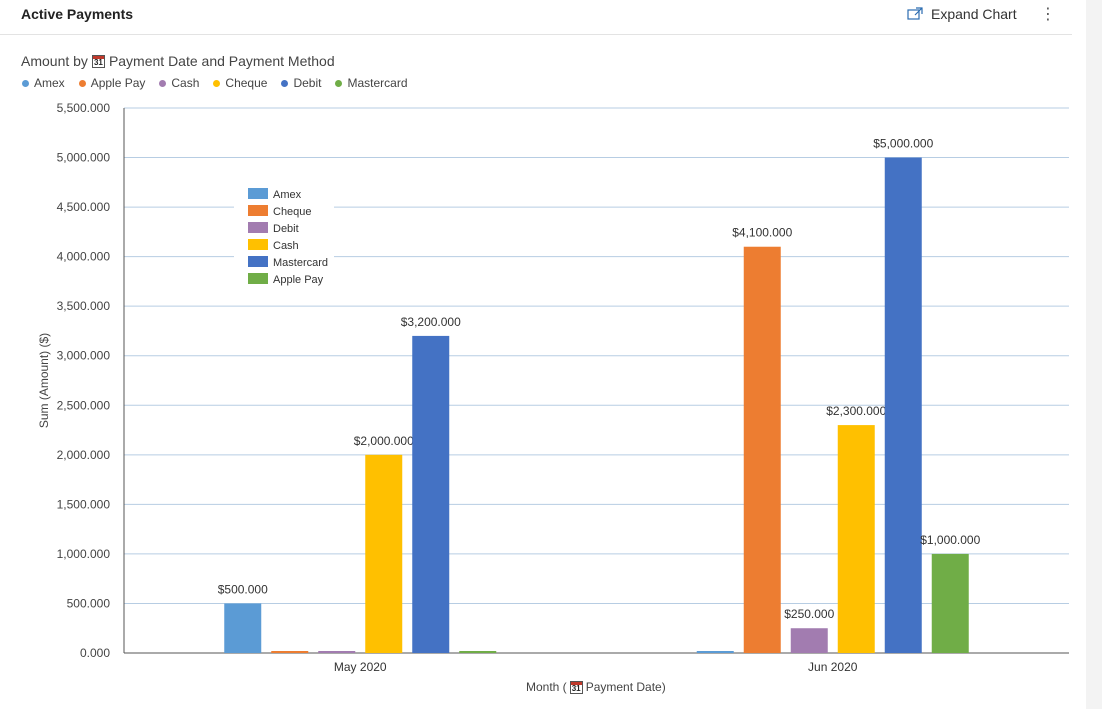 The image size is (1102, 709). I want to click on data-label: $4,100.000, so click(762, 233).